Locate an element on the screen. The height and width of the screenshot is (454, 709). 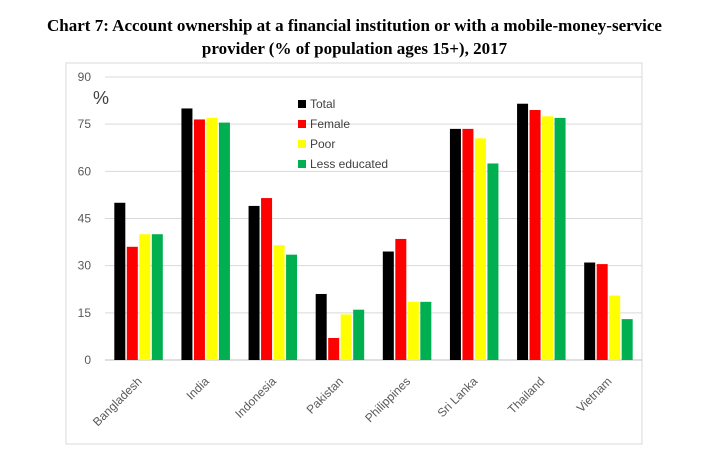
legend-label: Total is located at coordinates (322, 104).